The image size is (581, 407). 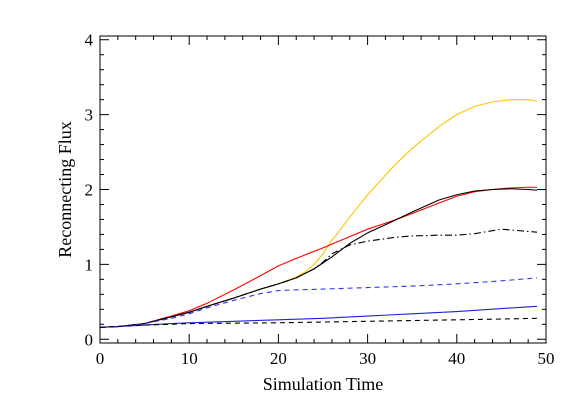 What do you see at coordinates (278, 358) in the screenshot?
I see `x-tick-label: 20` at bounding box center [278, 358].